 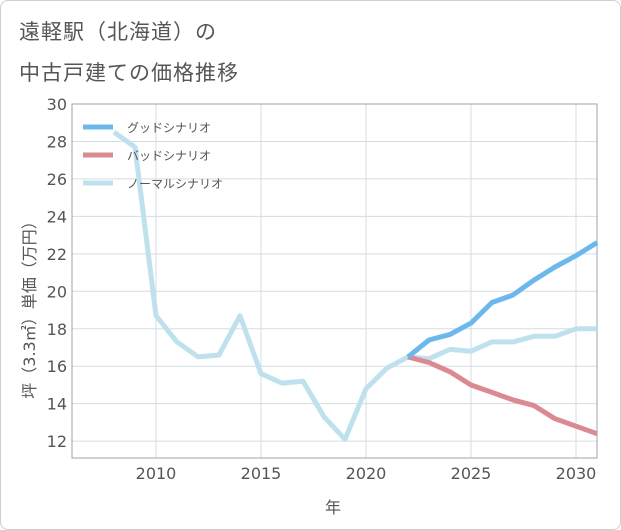 What do you see at coordinates (118, 32) in the screenshot?
I see `chart-title-line1: 遠軽駅（北海道）の` at bounding box center [118, 32].